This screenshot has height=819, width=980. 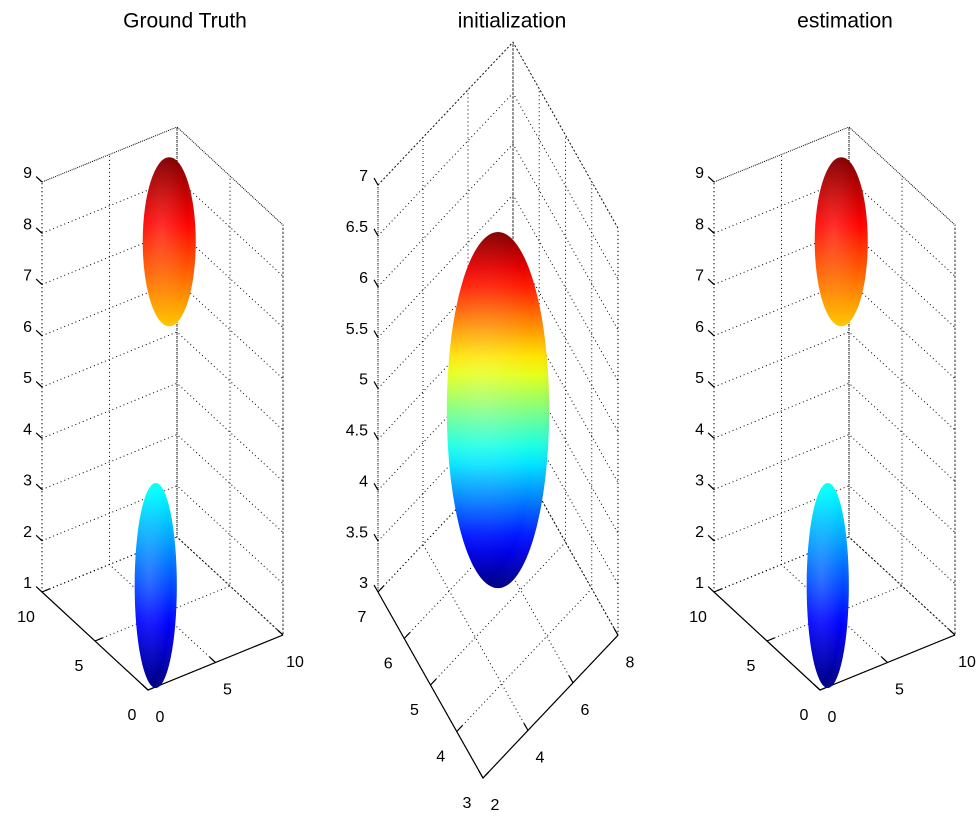 What do you see at coordinates (185, 21) in the screenshot?
I see `chart-title: Ground Truth` at bounding box center [185, 21].